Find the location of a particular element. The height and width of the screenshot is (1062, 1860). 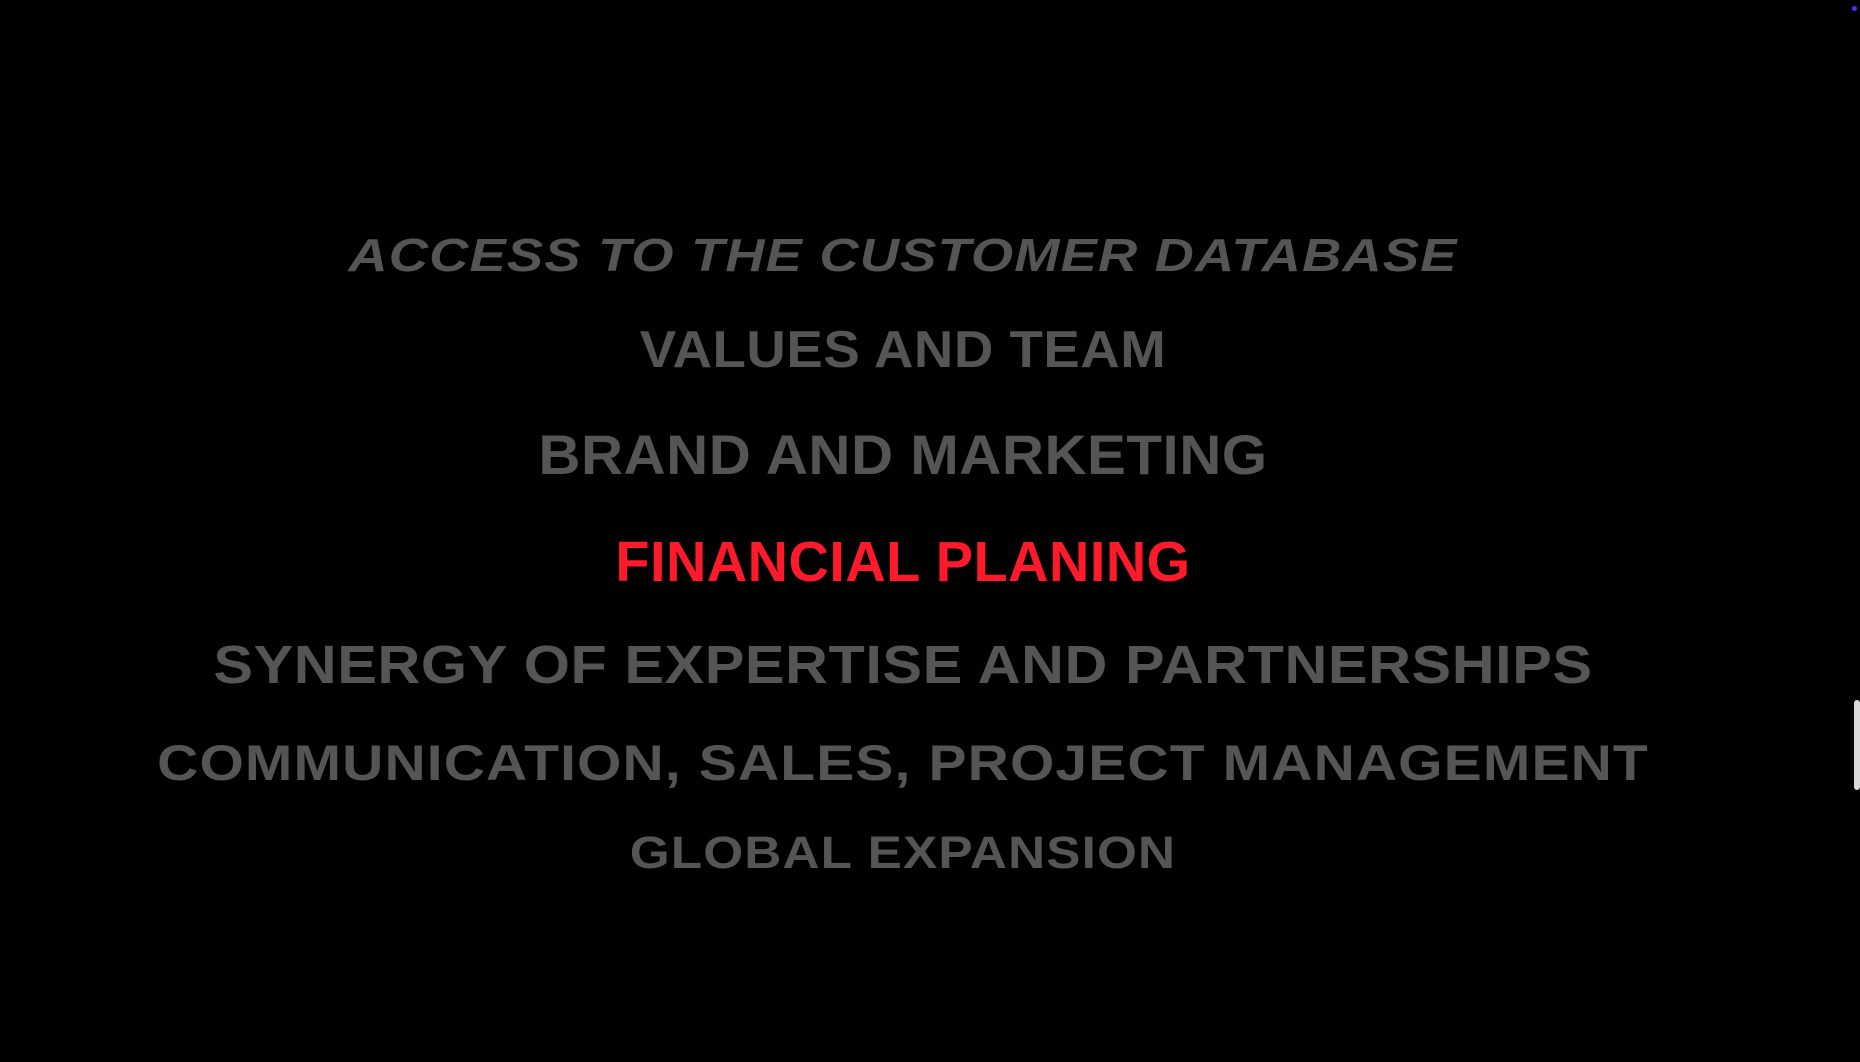

scrollbar-thumb is located at coordinates (1857, 745).